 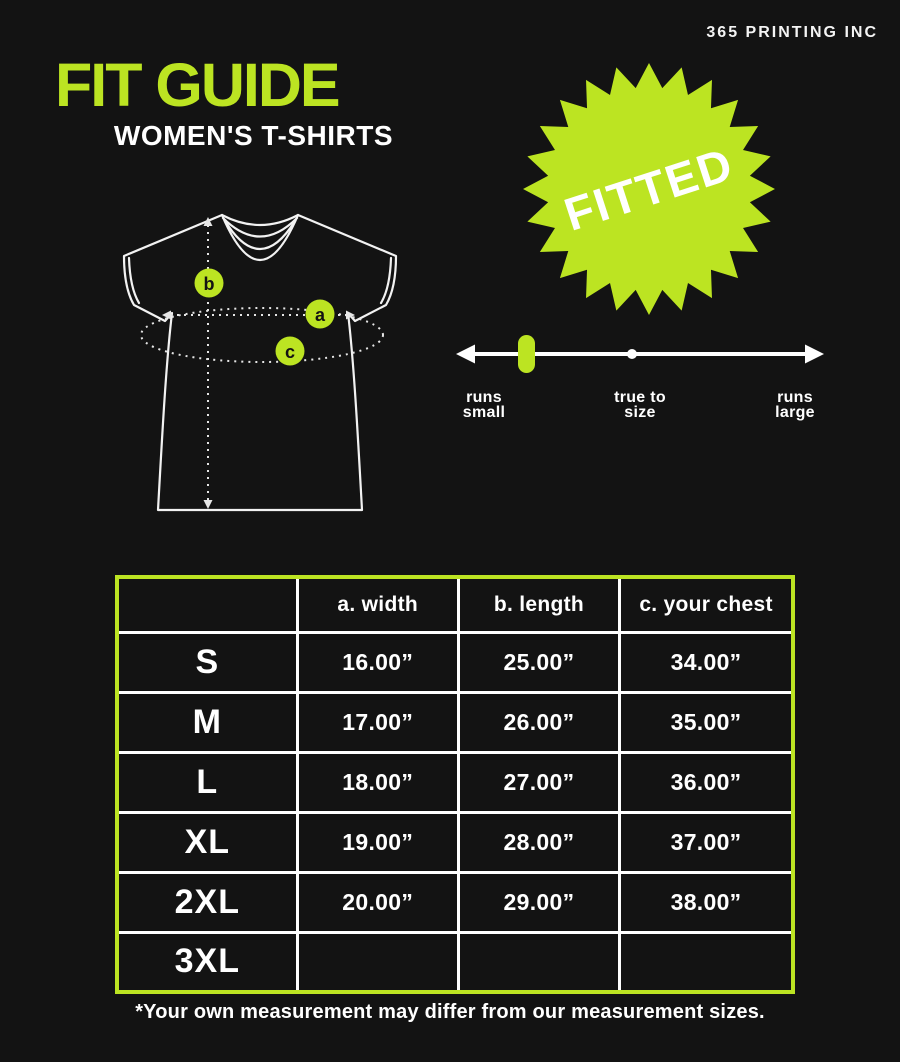 What do you see at coordinates (795, 397) in the screenshot?
I see `label-runs-large-line1: runs` at bounding box center [795, 397].